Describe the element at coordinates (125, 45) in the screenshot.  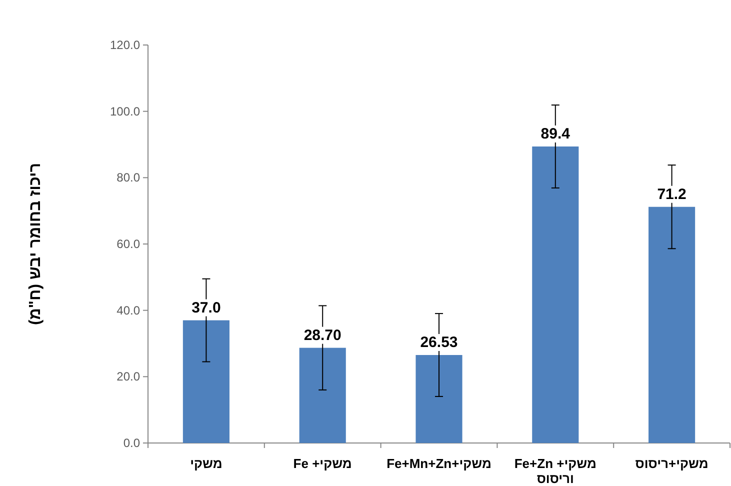
I see `y-tick-label: 120.0` at that location.